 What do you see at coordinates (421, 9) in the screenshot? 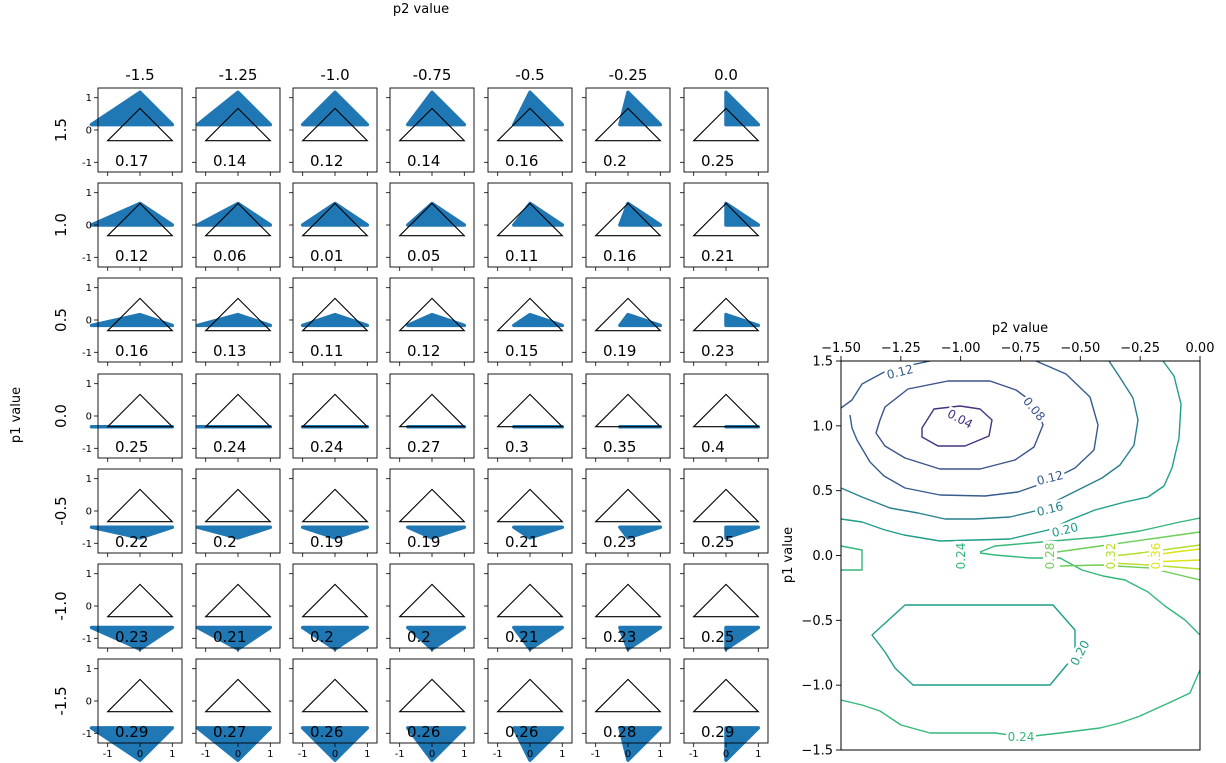
I see `grid-xlabel: p2 value` at bounding box center [421, 9].